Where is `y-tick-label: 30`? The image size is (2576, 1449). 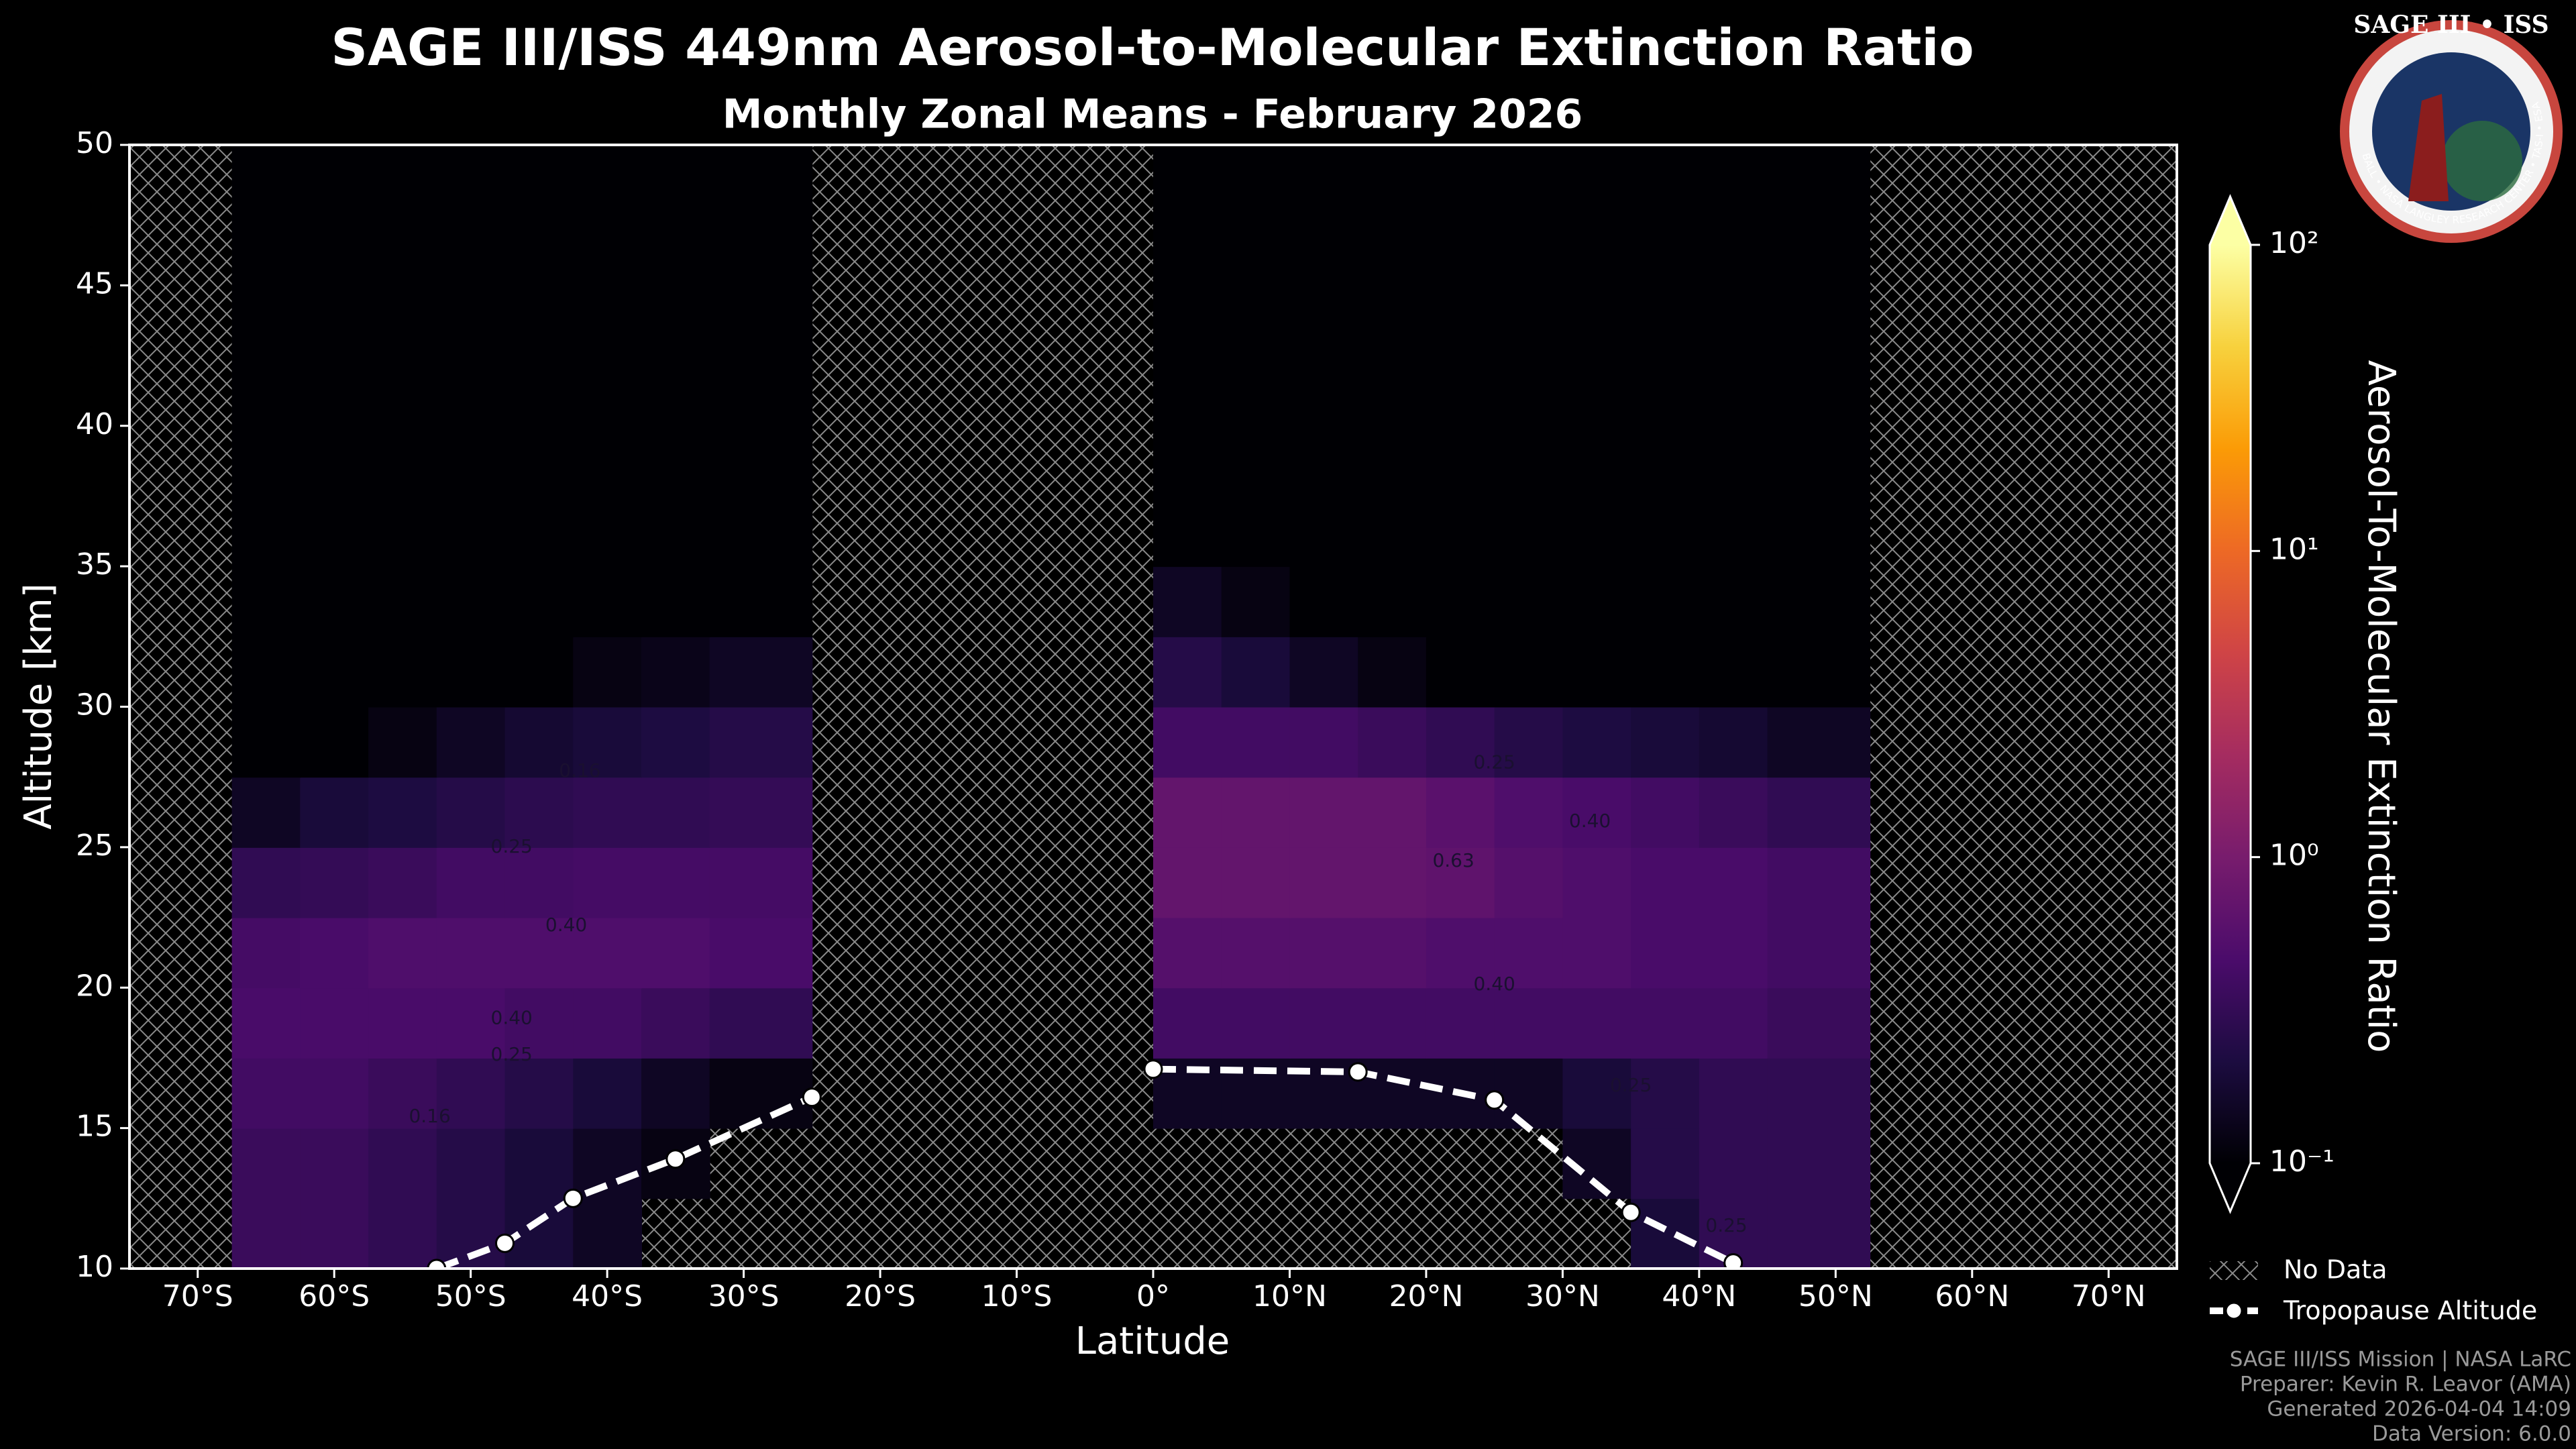
y-tick-label: 30 is located at coordinates (94, 705).